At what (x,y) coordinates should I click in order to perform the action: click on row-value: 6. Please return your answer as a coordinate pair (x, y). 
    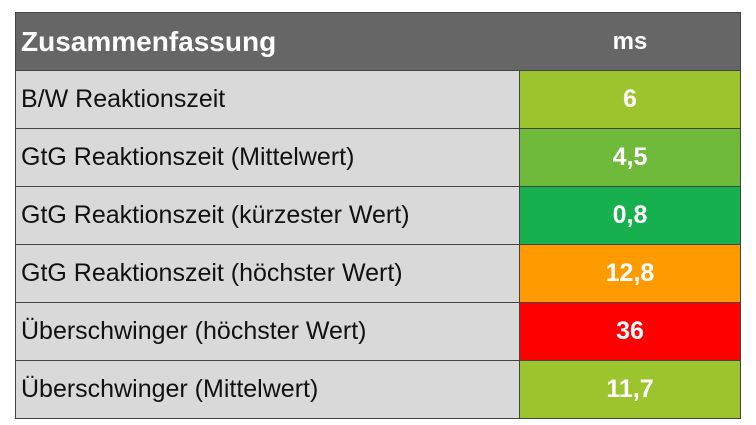
    Looking at the image, I should click on (630, 99).